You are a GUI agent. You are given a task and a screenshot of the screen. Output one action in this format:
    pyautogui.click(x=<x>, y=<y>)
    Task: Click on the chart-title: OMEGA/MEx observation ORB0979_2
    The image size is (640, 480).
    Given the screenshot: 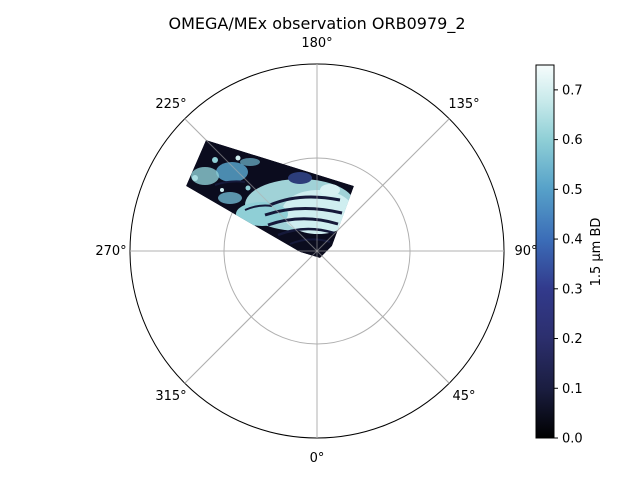 What is the action you would take?
    pyautogui.click(x=316, y=24)
    